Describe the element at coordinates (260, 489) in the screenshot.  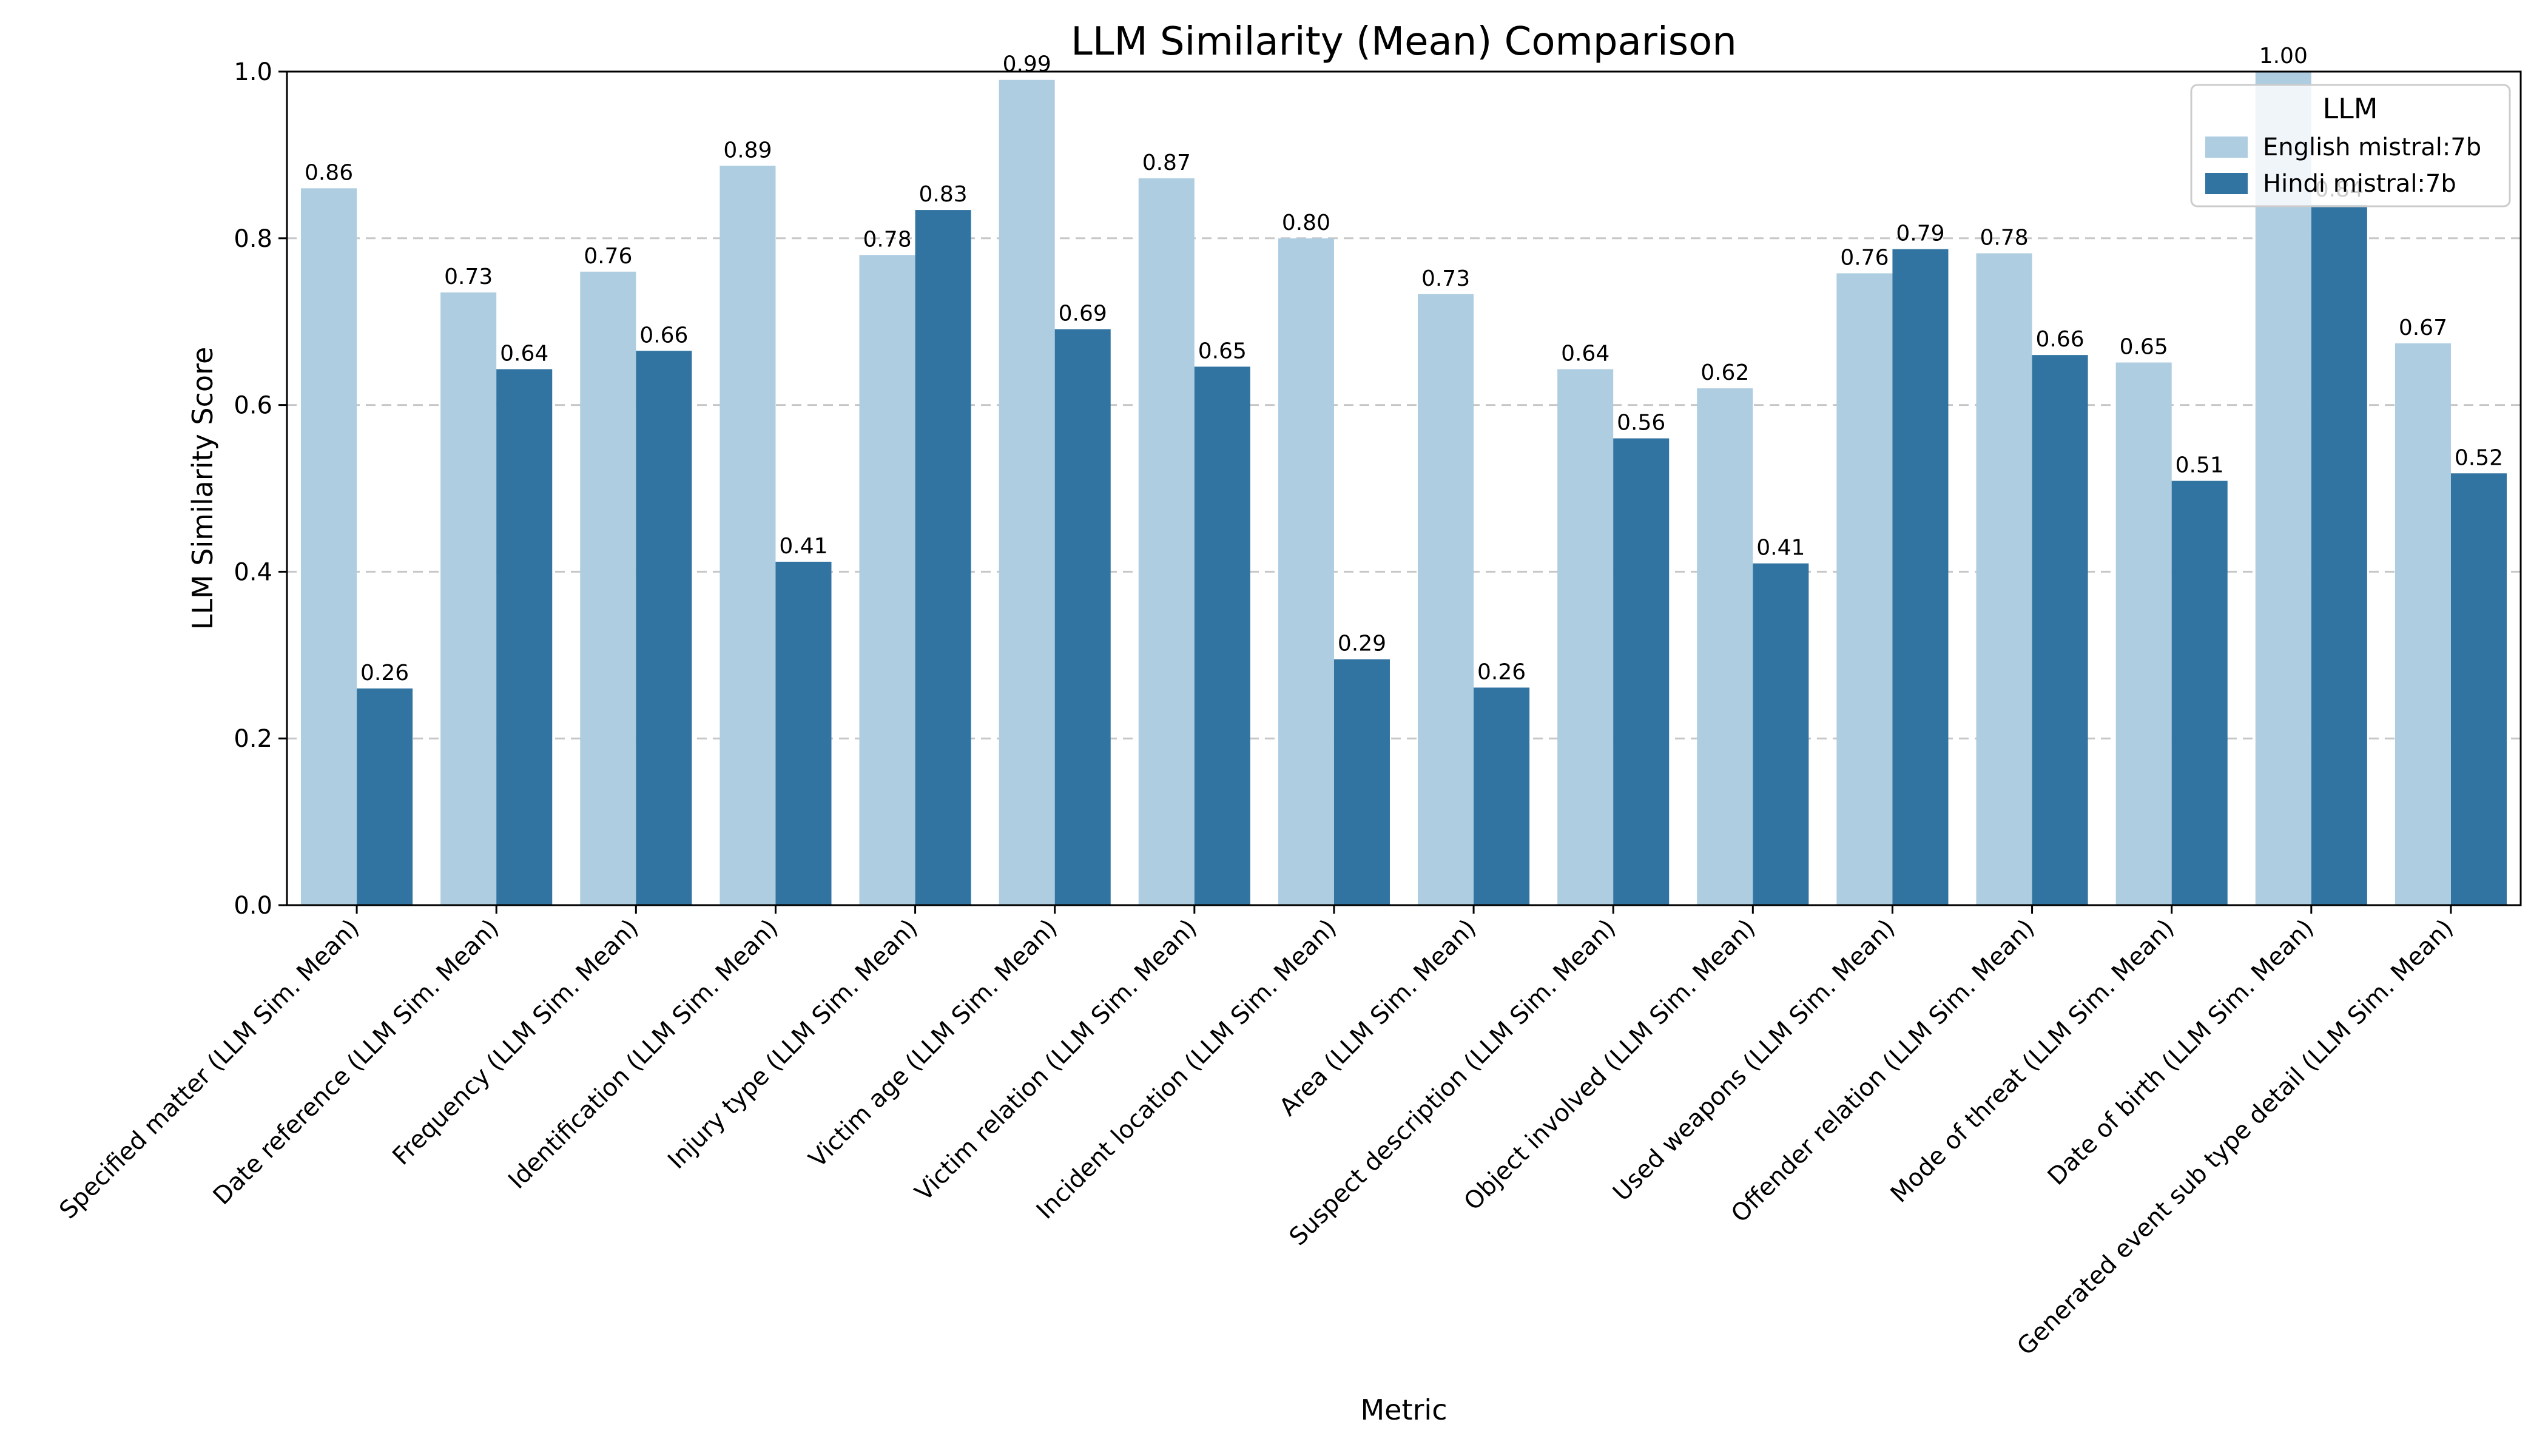
I see `y-axis: 0.0 0.2 0.4 0.6 0.8 1.0` at that location.